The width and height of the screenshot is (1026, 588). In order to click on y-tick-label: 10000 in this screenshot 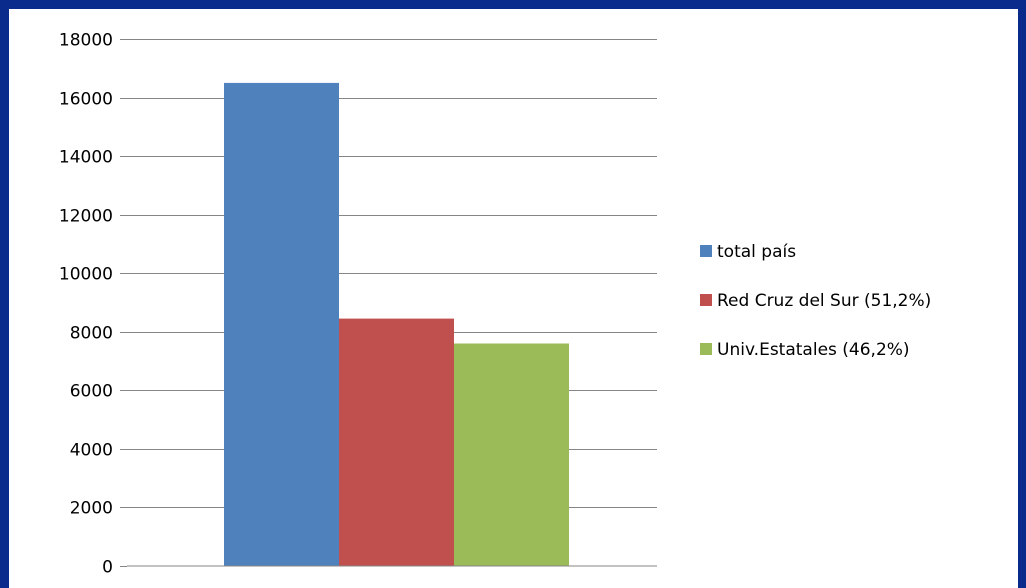, I will do `click(86, 275)`.